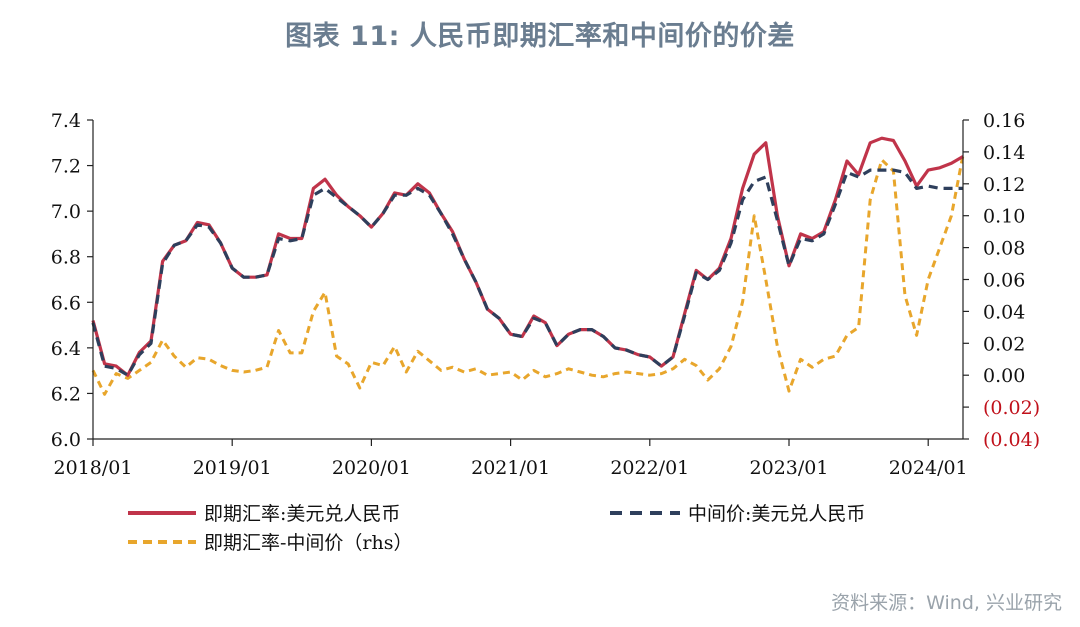 This screenshot has height=627, width=1080. Describe the element at coordinates (66, 440) in the screenshot. I see `y-left-tick-label: 6.0` at that location.